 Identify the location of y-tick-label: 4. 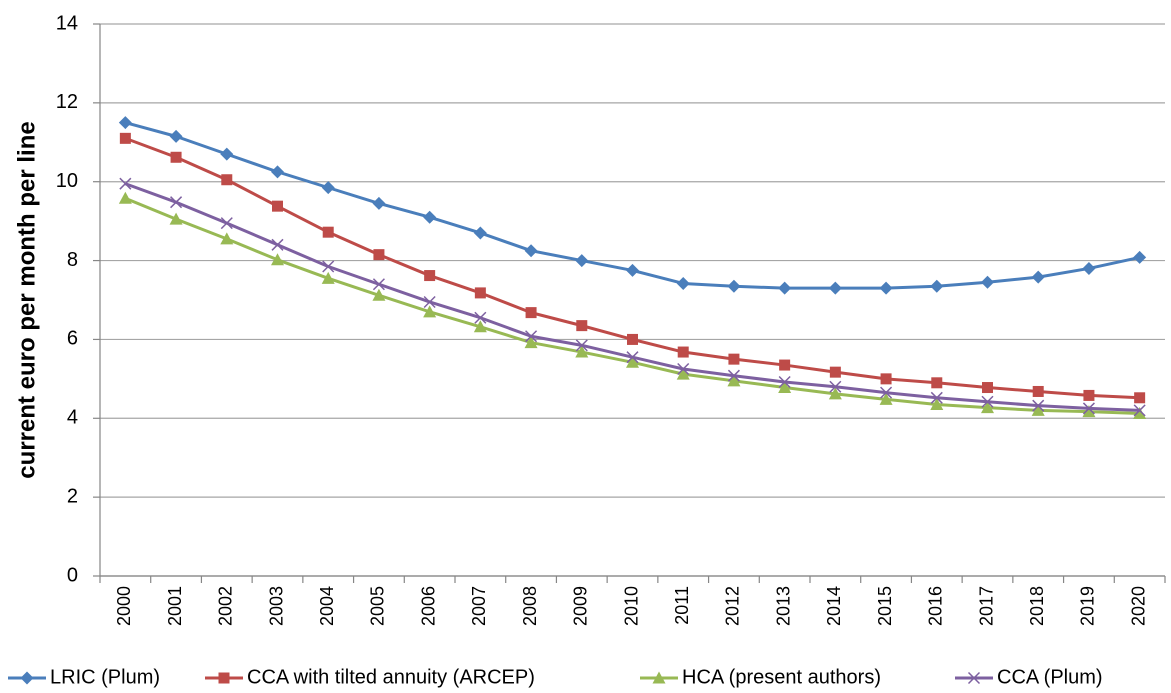
(72, 418).